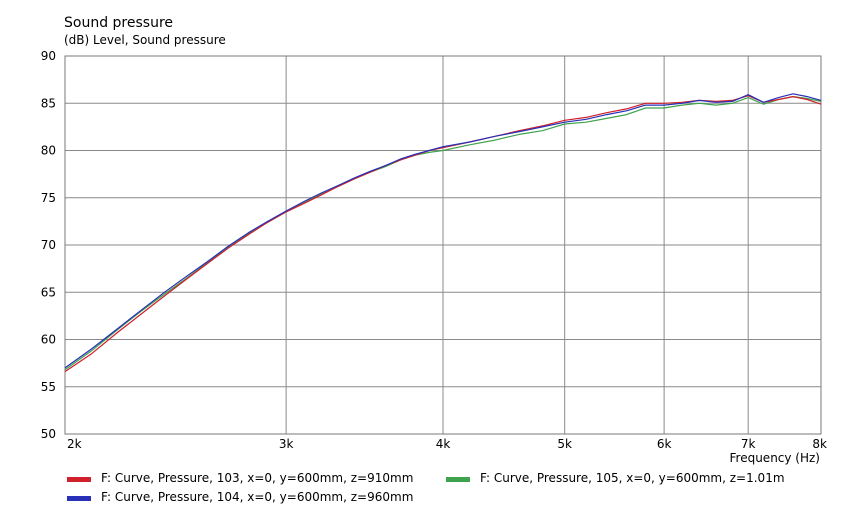 This screenshot has height=530, width=844. Describe the element at coordinates (48, 103) in the screenshot. I see `y-tick-label: 85` at that location.